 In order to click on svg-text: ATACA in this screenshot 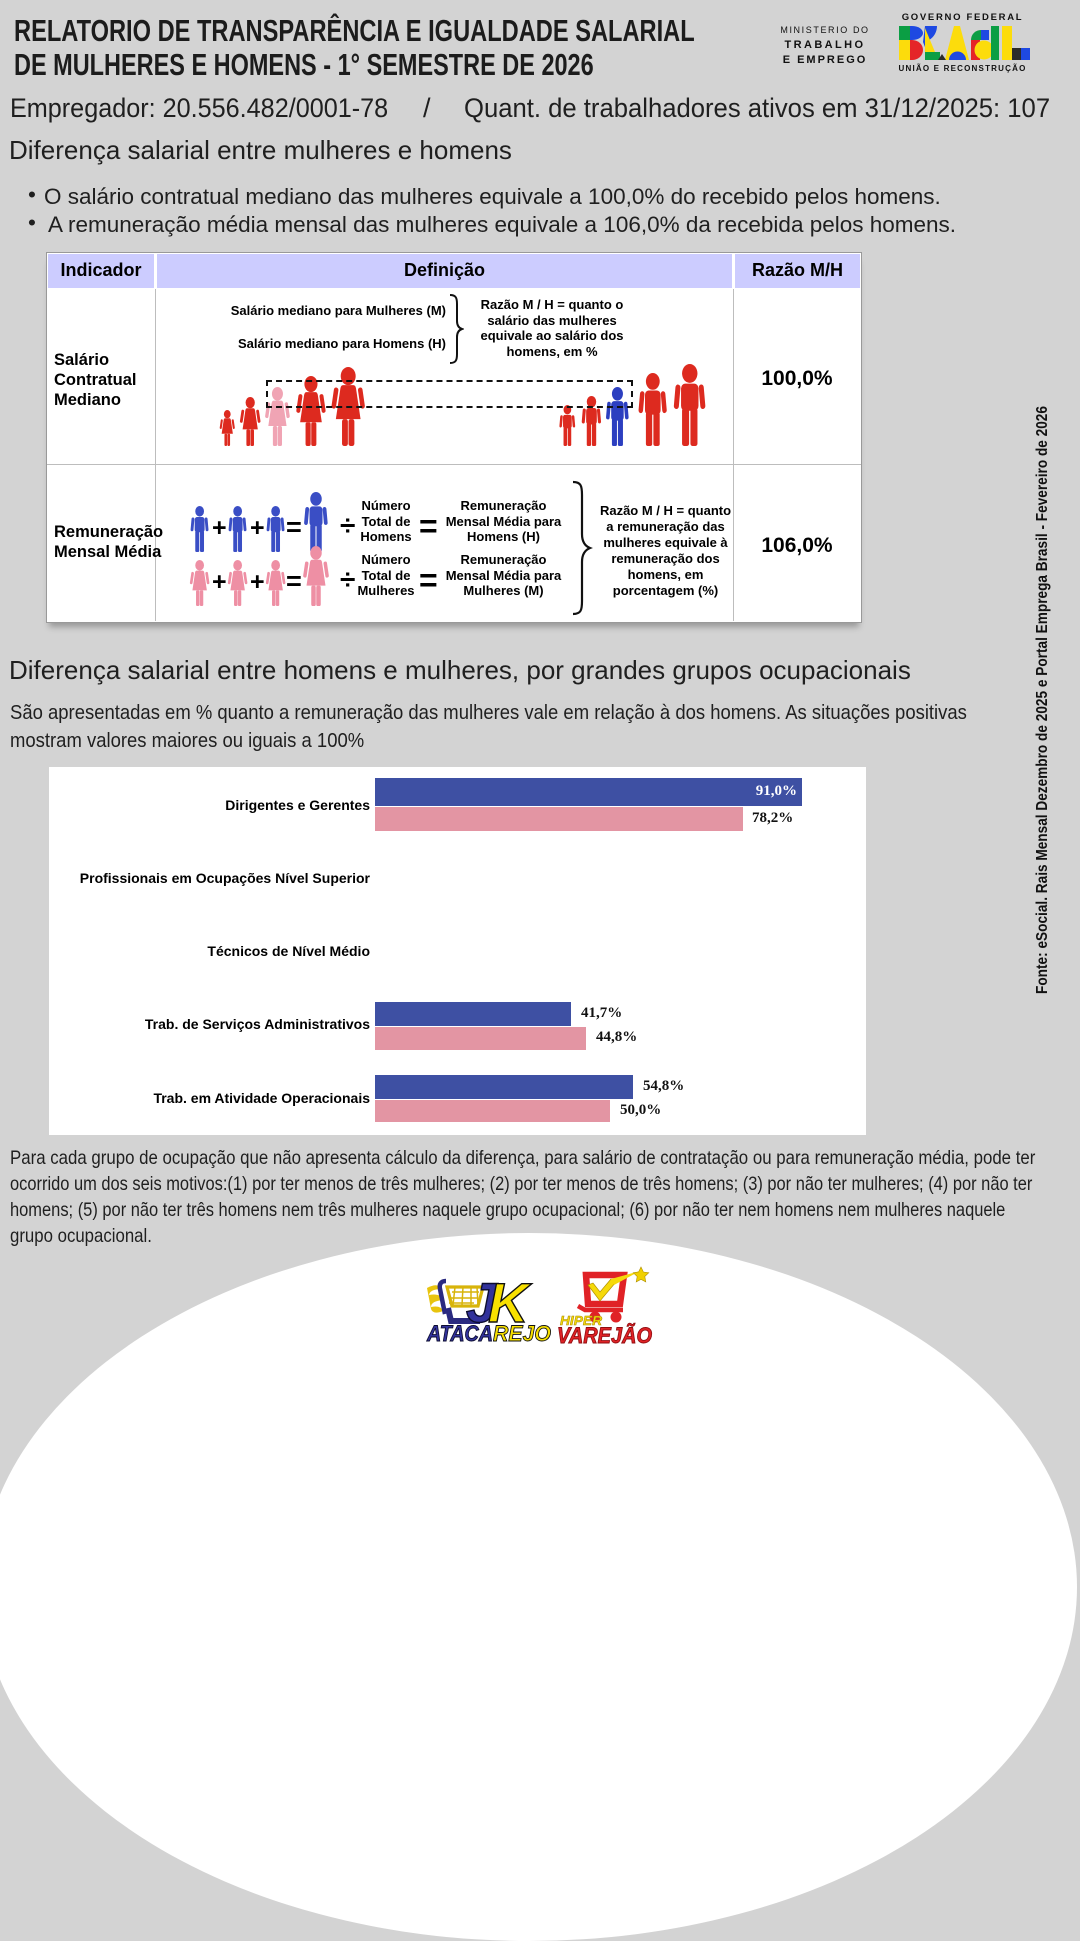, I will do `click(459, 1333)`.